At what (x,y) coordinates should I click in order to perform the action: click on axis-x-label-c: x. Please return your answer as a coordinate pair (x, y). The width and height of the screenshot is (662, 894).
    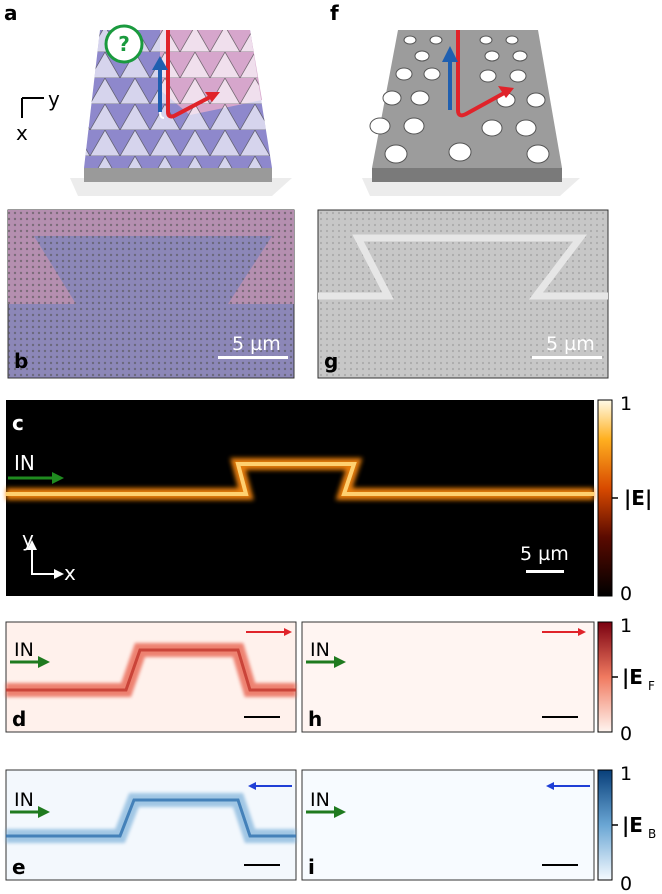
    Looking at the image, I should click on (70, 573).